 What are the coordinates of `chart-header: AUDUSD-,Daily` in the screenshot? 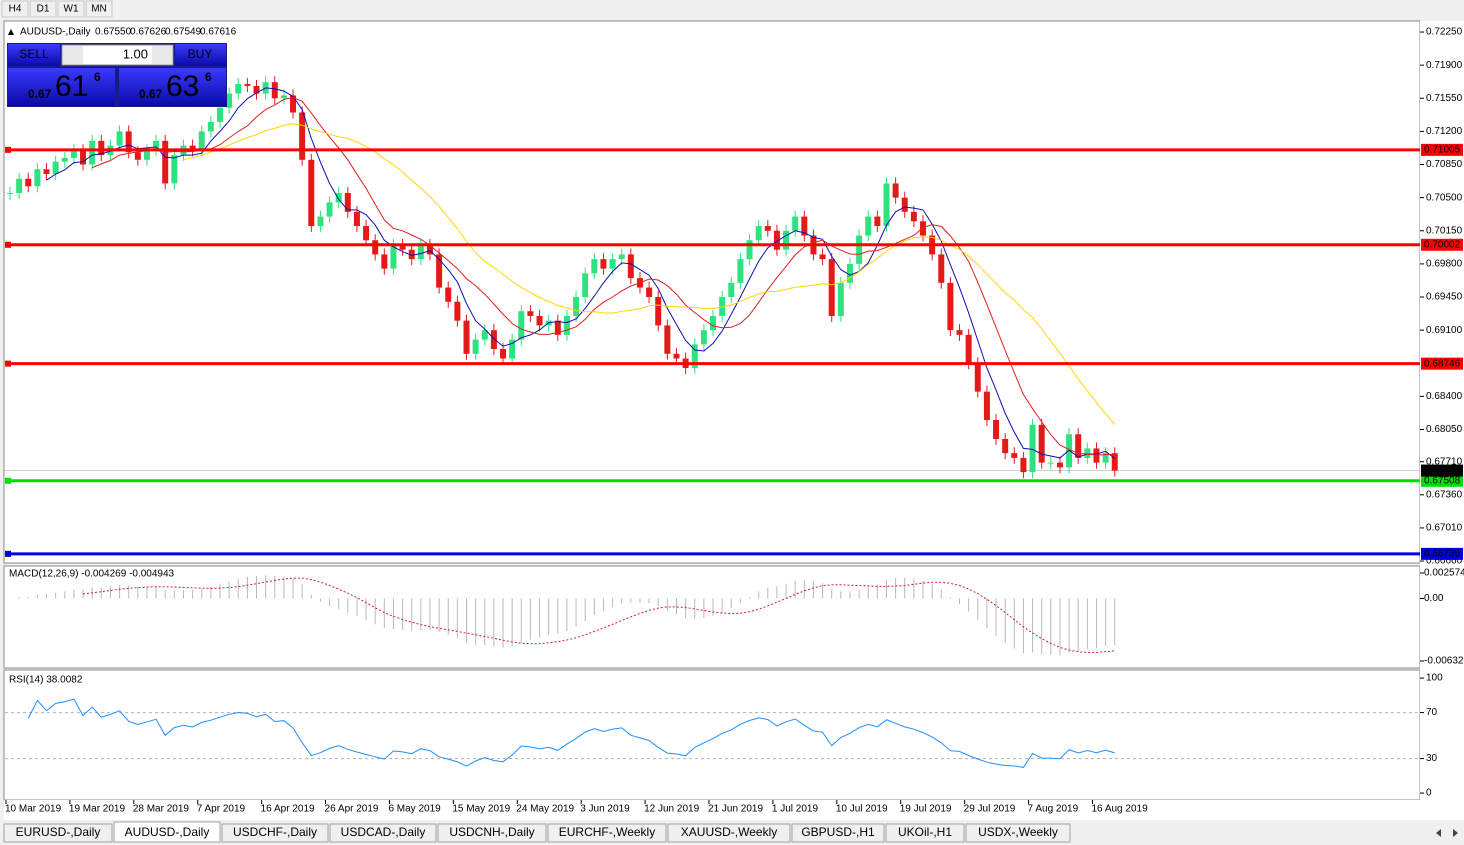 It's located at (55, 32).